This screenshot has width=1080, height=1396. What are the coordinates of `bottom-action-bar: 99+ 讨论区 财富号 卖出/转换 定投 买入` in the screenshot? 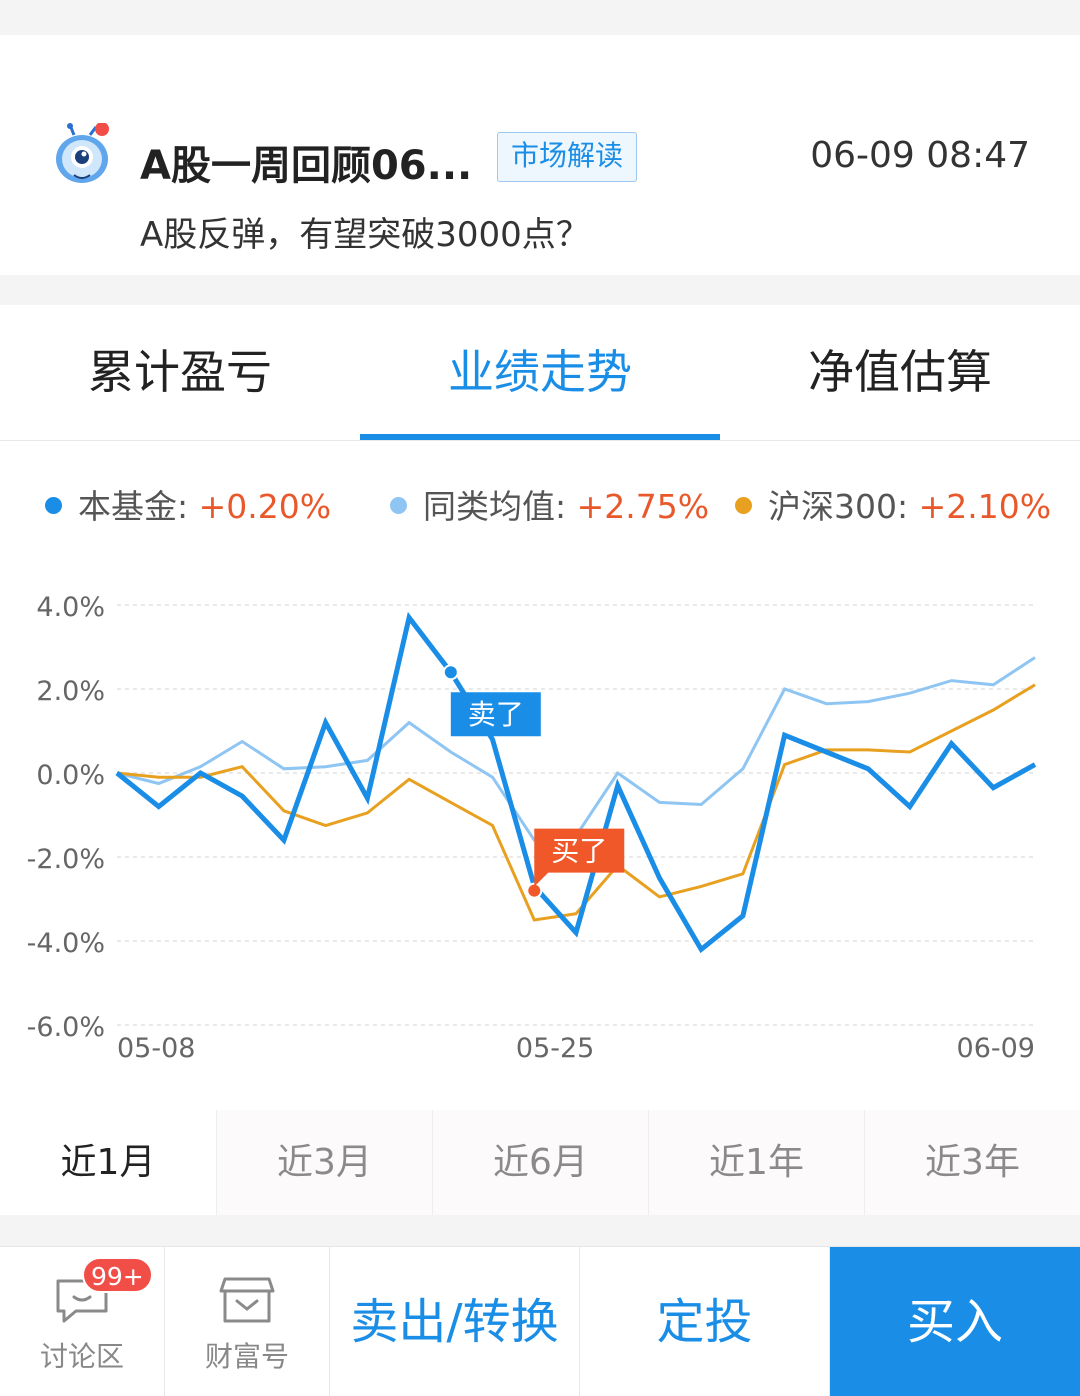 It's located at (540, 1321).